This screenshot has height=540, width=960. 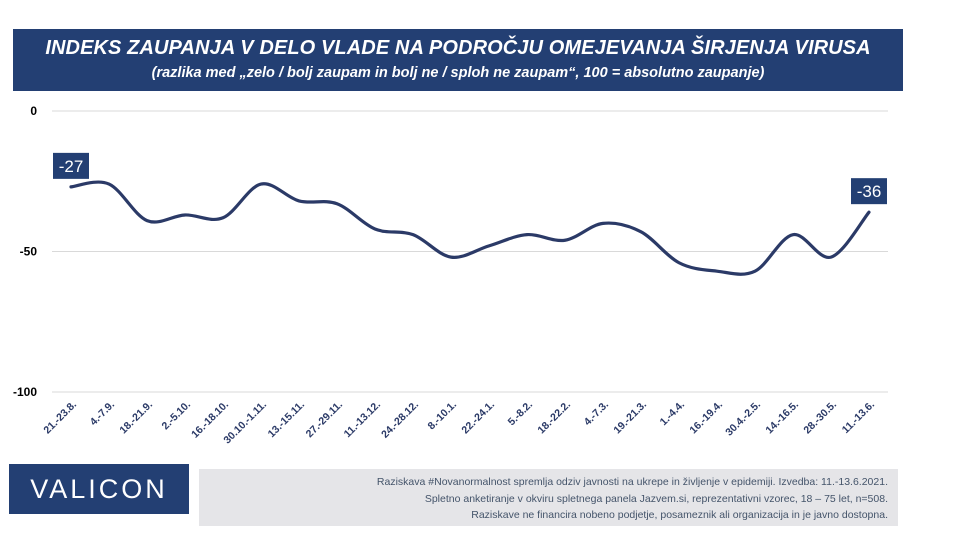 What do you see at coordinates (442, 416) in the screenshot?
I see `x-tick-label: 8.-10.1.` at bounding box center [442, 416].